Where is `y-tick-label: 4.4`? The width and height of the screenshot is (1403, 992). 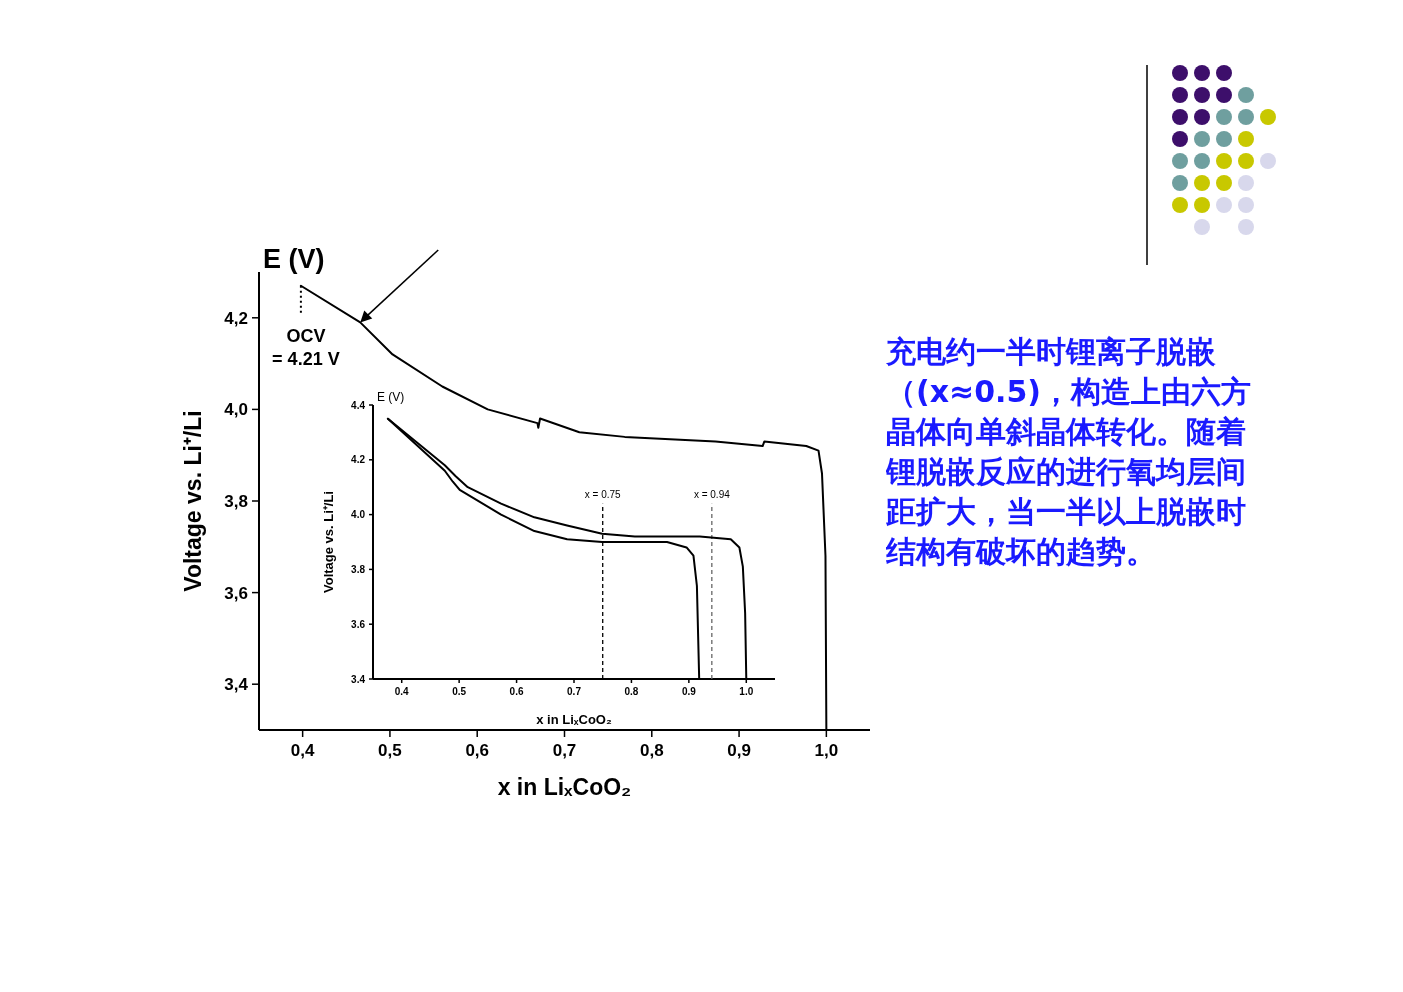
y-tick-label: 4.4 is located at coordinates (358, 405).